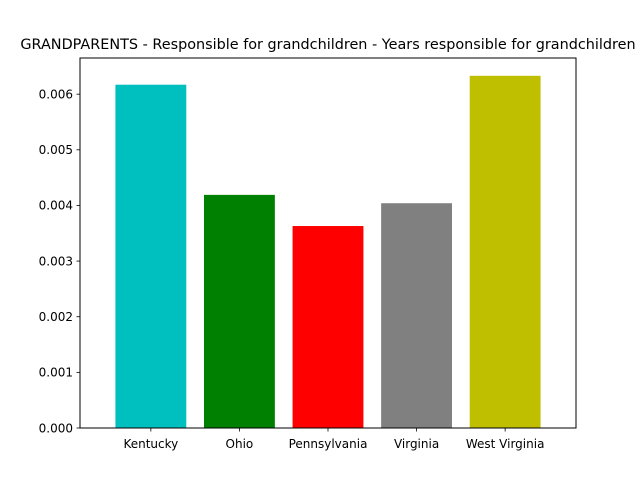  Describe the element at coordinates (328, 444) in the screenshot. I see `x-tick-label: Pennsylvania` at that location.